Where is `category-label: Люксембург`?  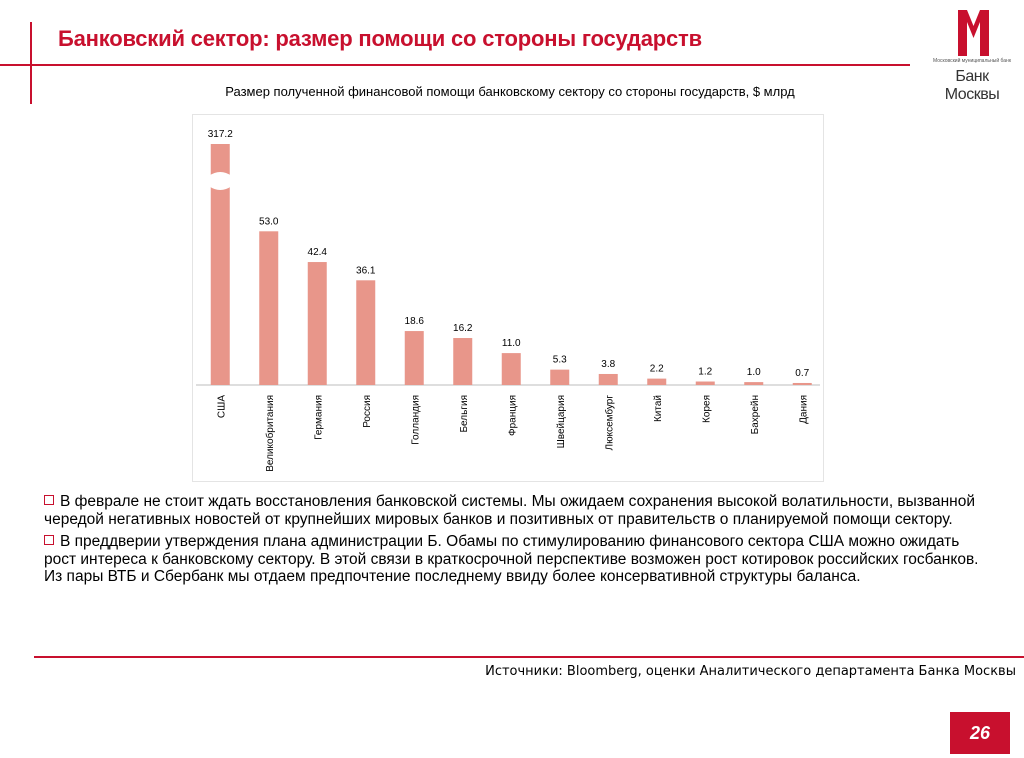
category-label: Люксембург is located at coordinates (609, 423).